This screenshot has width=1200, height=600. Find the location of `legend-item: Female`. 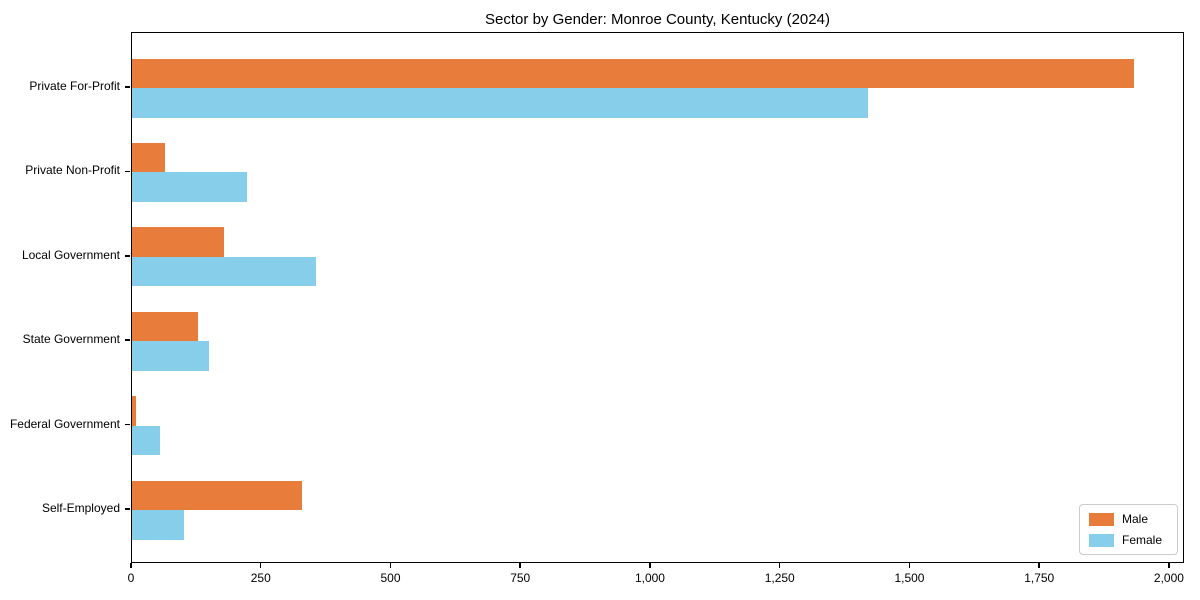

legend-item: Female is located at coordinates (1128, 540).